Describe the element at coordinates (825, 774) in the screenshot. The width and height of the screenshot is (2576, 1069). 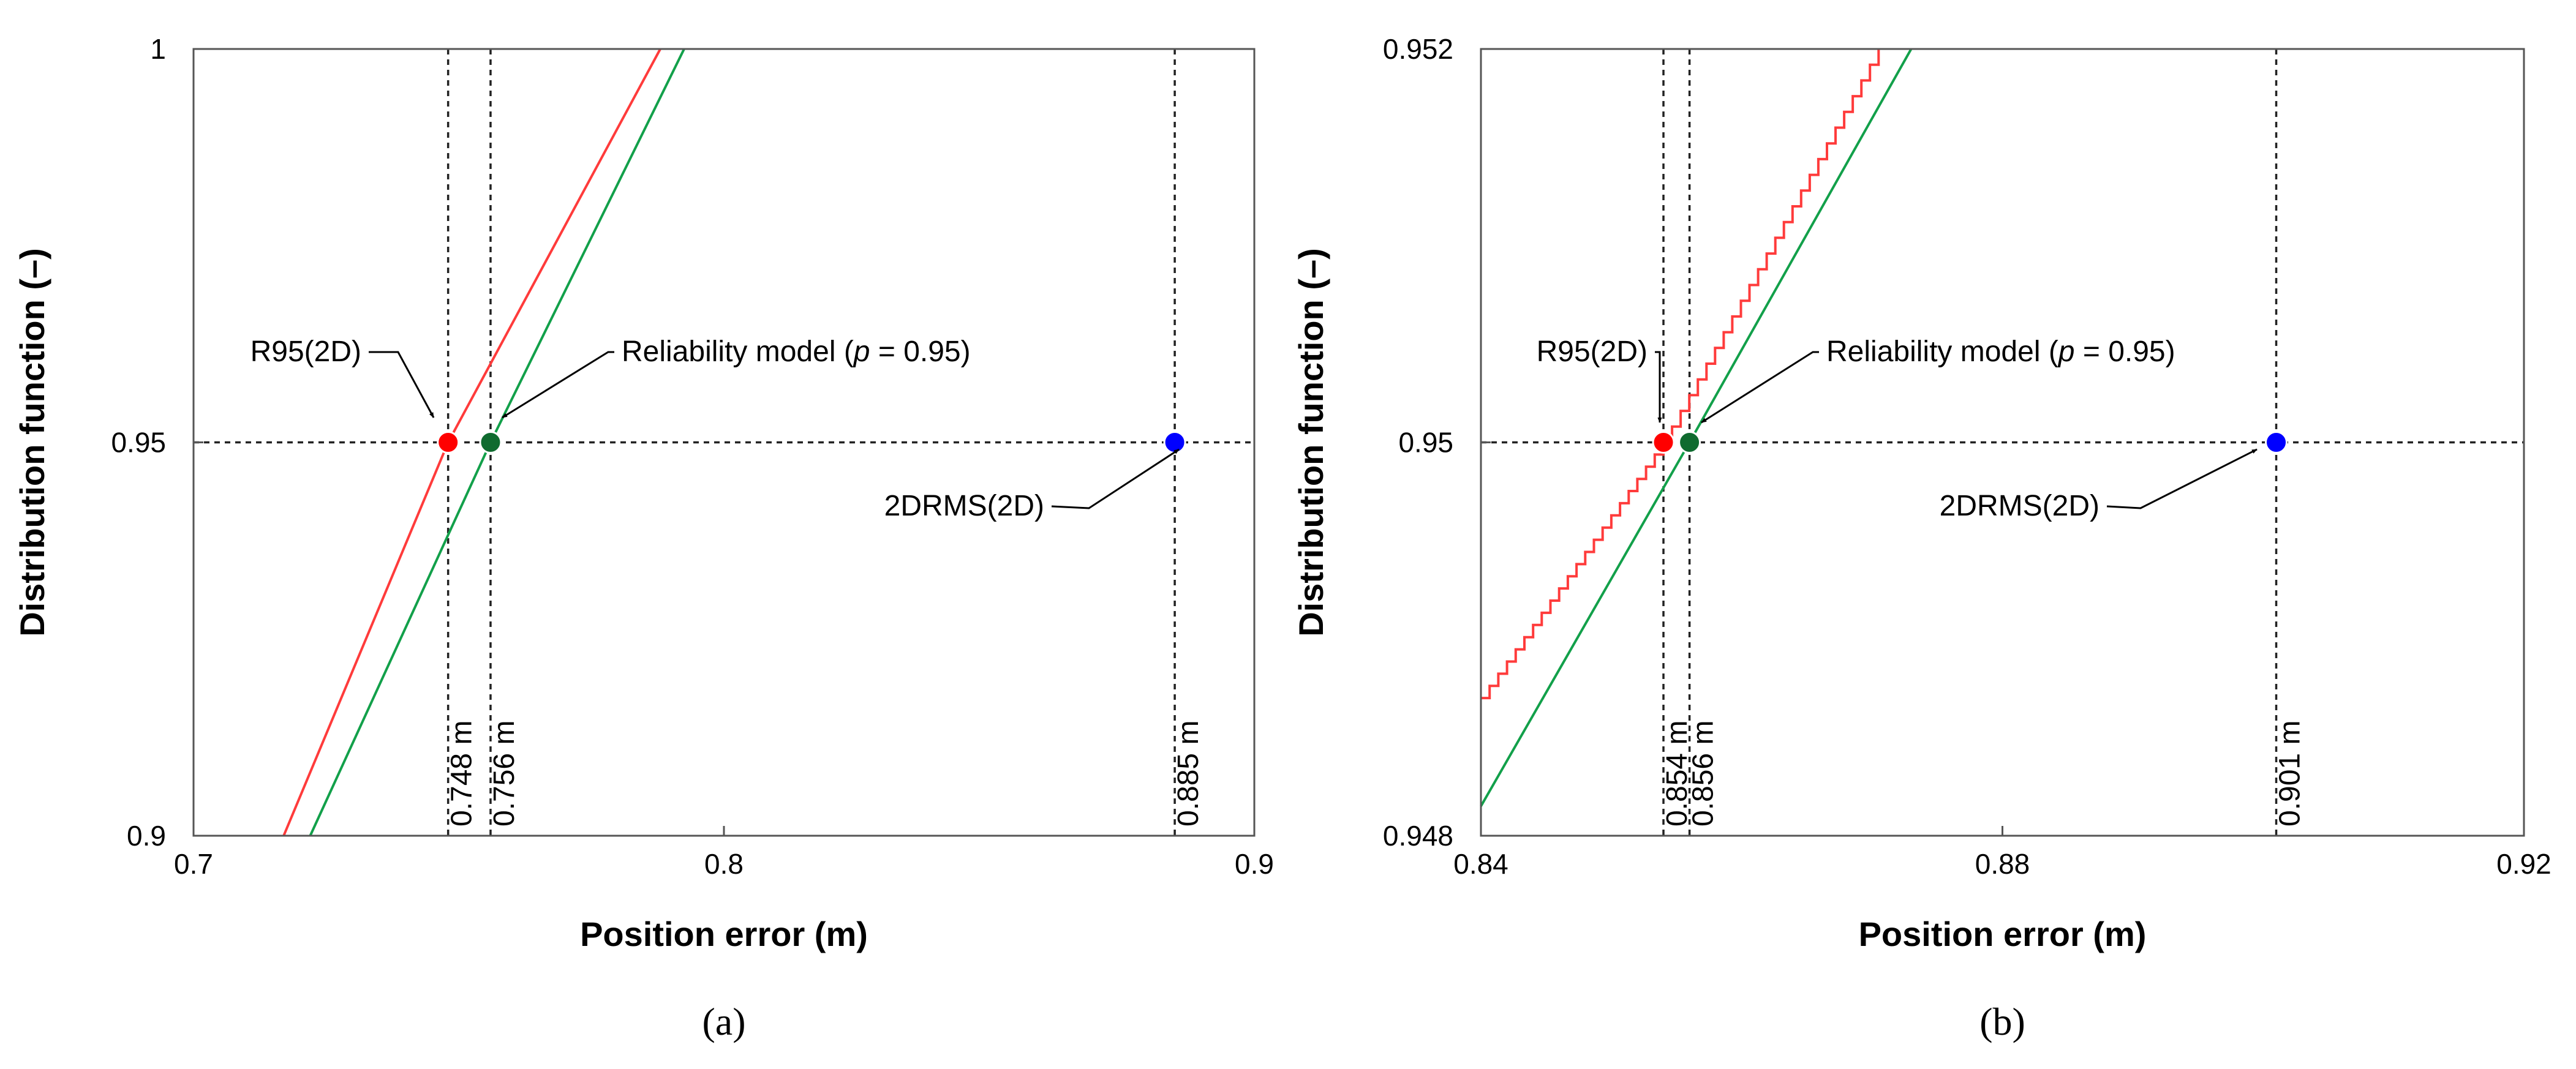
I see `panel-a-value-labels: 0.748 m 0.756 m 0.885 m` at that location.